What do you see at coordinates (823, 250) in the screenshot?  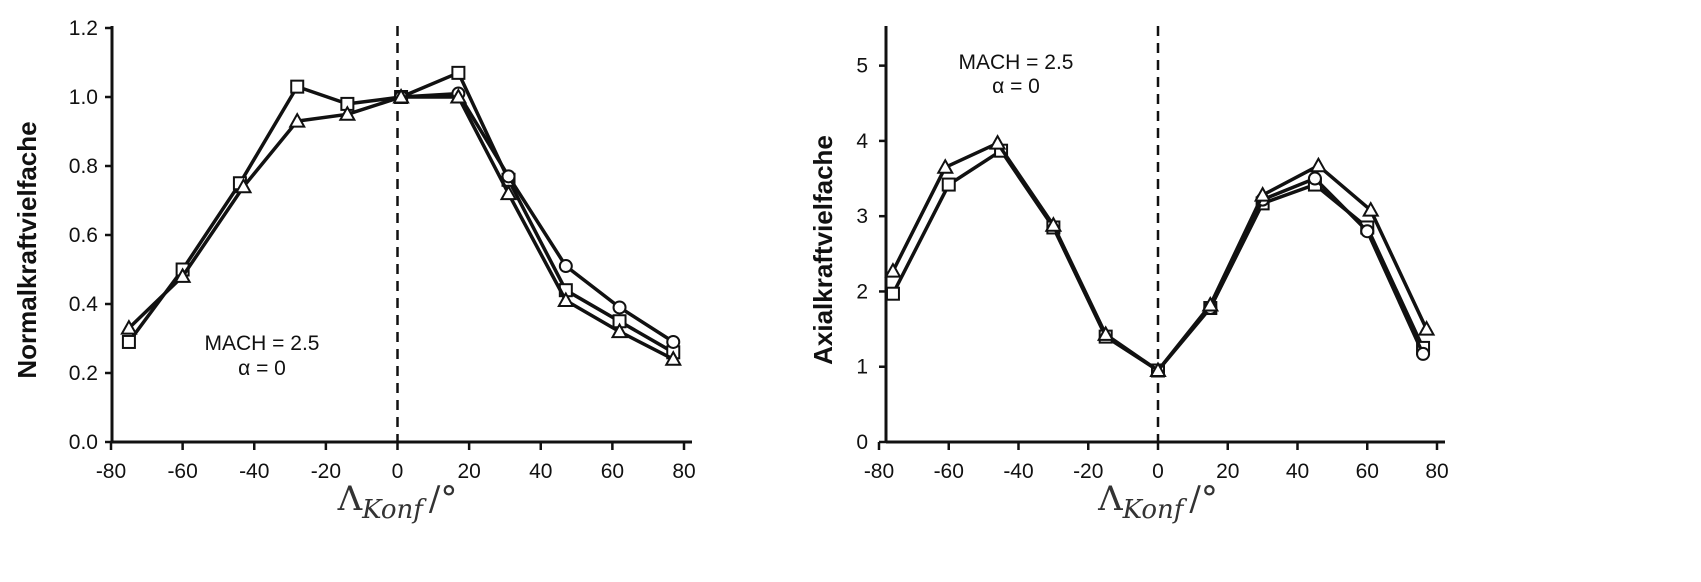 I see `y-axis-label: Axialkraftvielfache` at bounding box center [823, 250].